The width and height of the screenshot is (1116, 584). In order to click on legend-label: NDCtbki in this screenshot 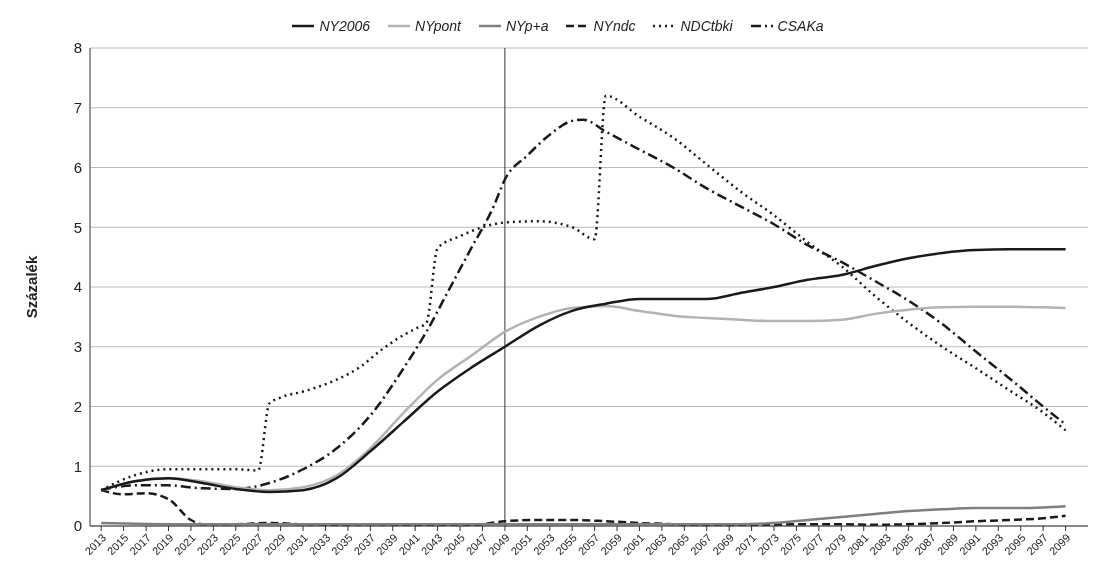, I will do `click(706, 26)`.